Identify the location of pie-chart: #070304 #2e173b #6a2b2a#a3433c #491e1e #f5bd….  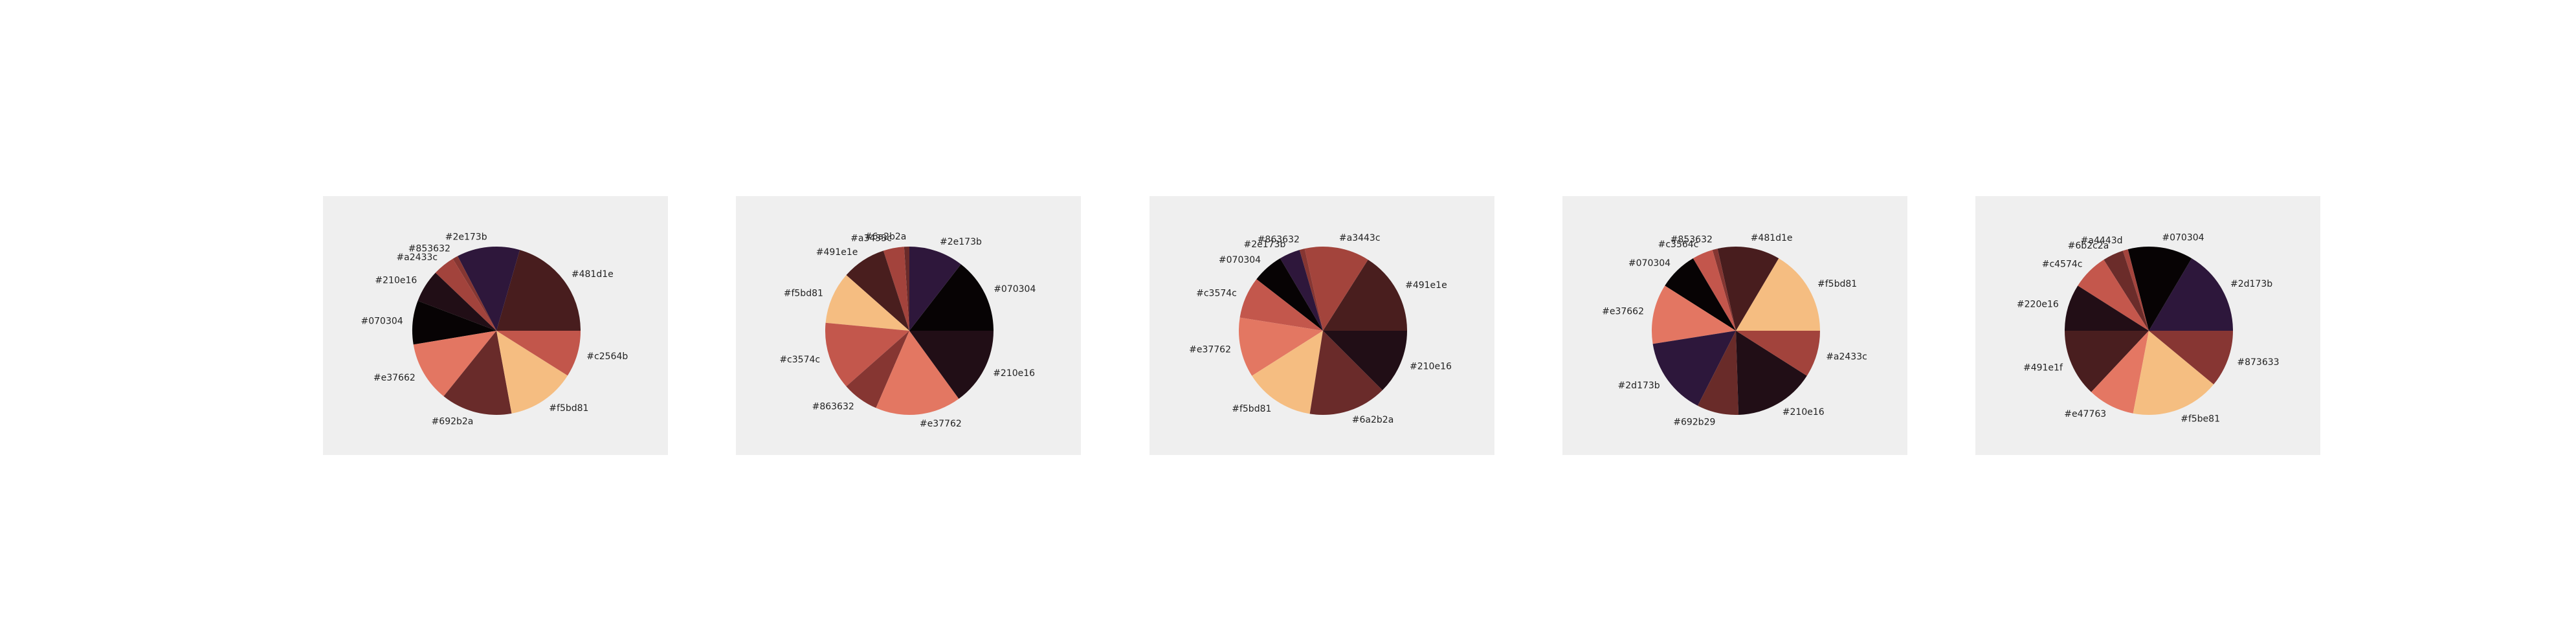
(907, 330).